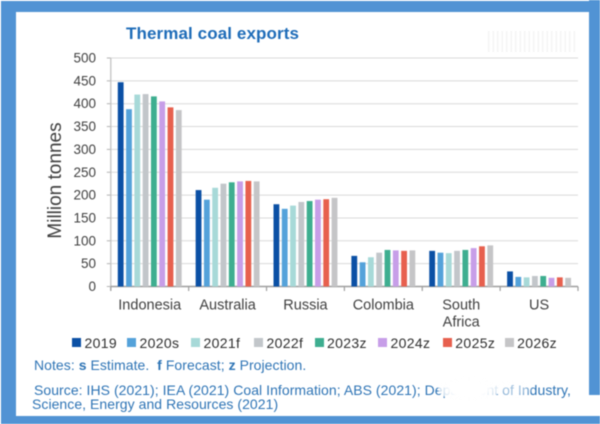 Image resolution: width=600 pixels, height=424 pixels. I want to click on svg-text: South, so click(461, 306).